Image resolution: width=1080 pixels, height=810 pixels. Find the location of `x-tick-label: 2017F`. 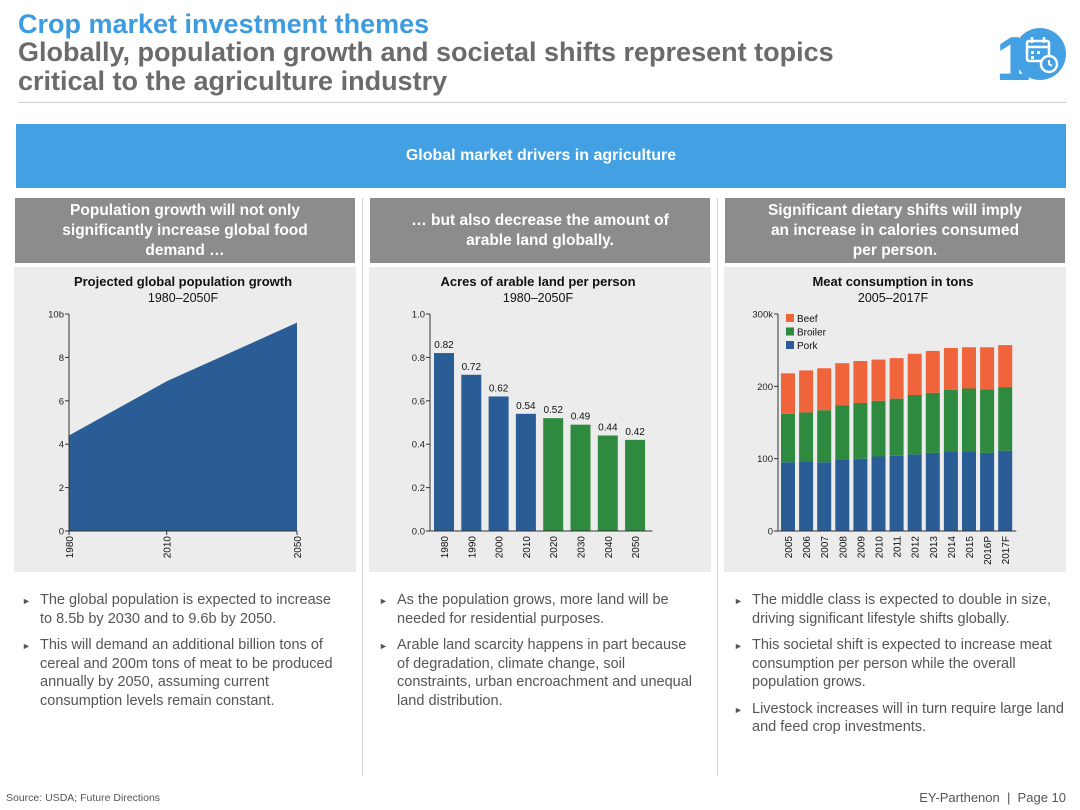

x-tick-label: 2017F is located at coordinates (1006, 550).